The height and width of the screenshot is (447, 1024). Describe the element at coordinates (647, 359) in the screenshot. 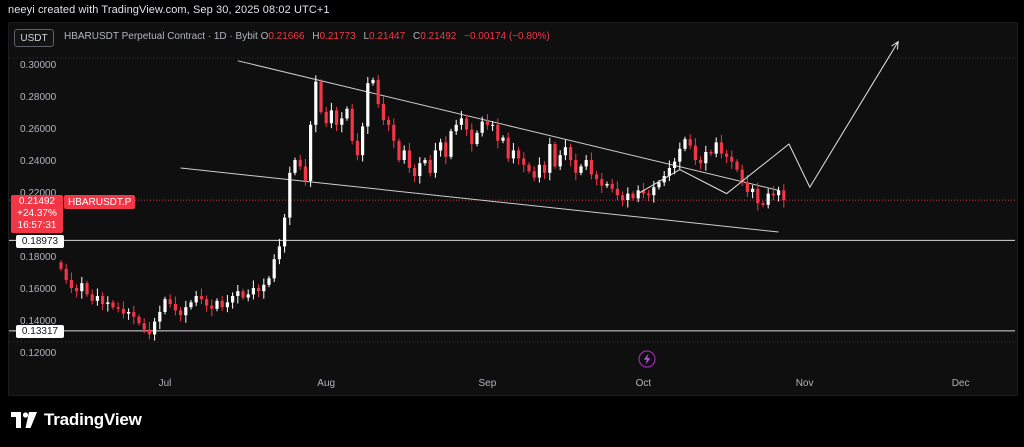

I see `lightning-icon` at that location.